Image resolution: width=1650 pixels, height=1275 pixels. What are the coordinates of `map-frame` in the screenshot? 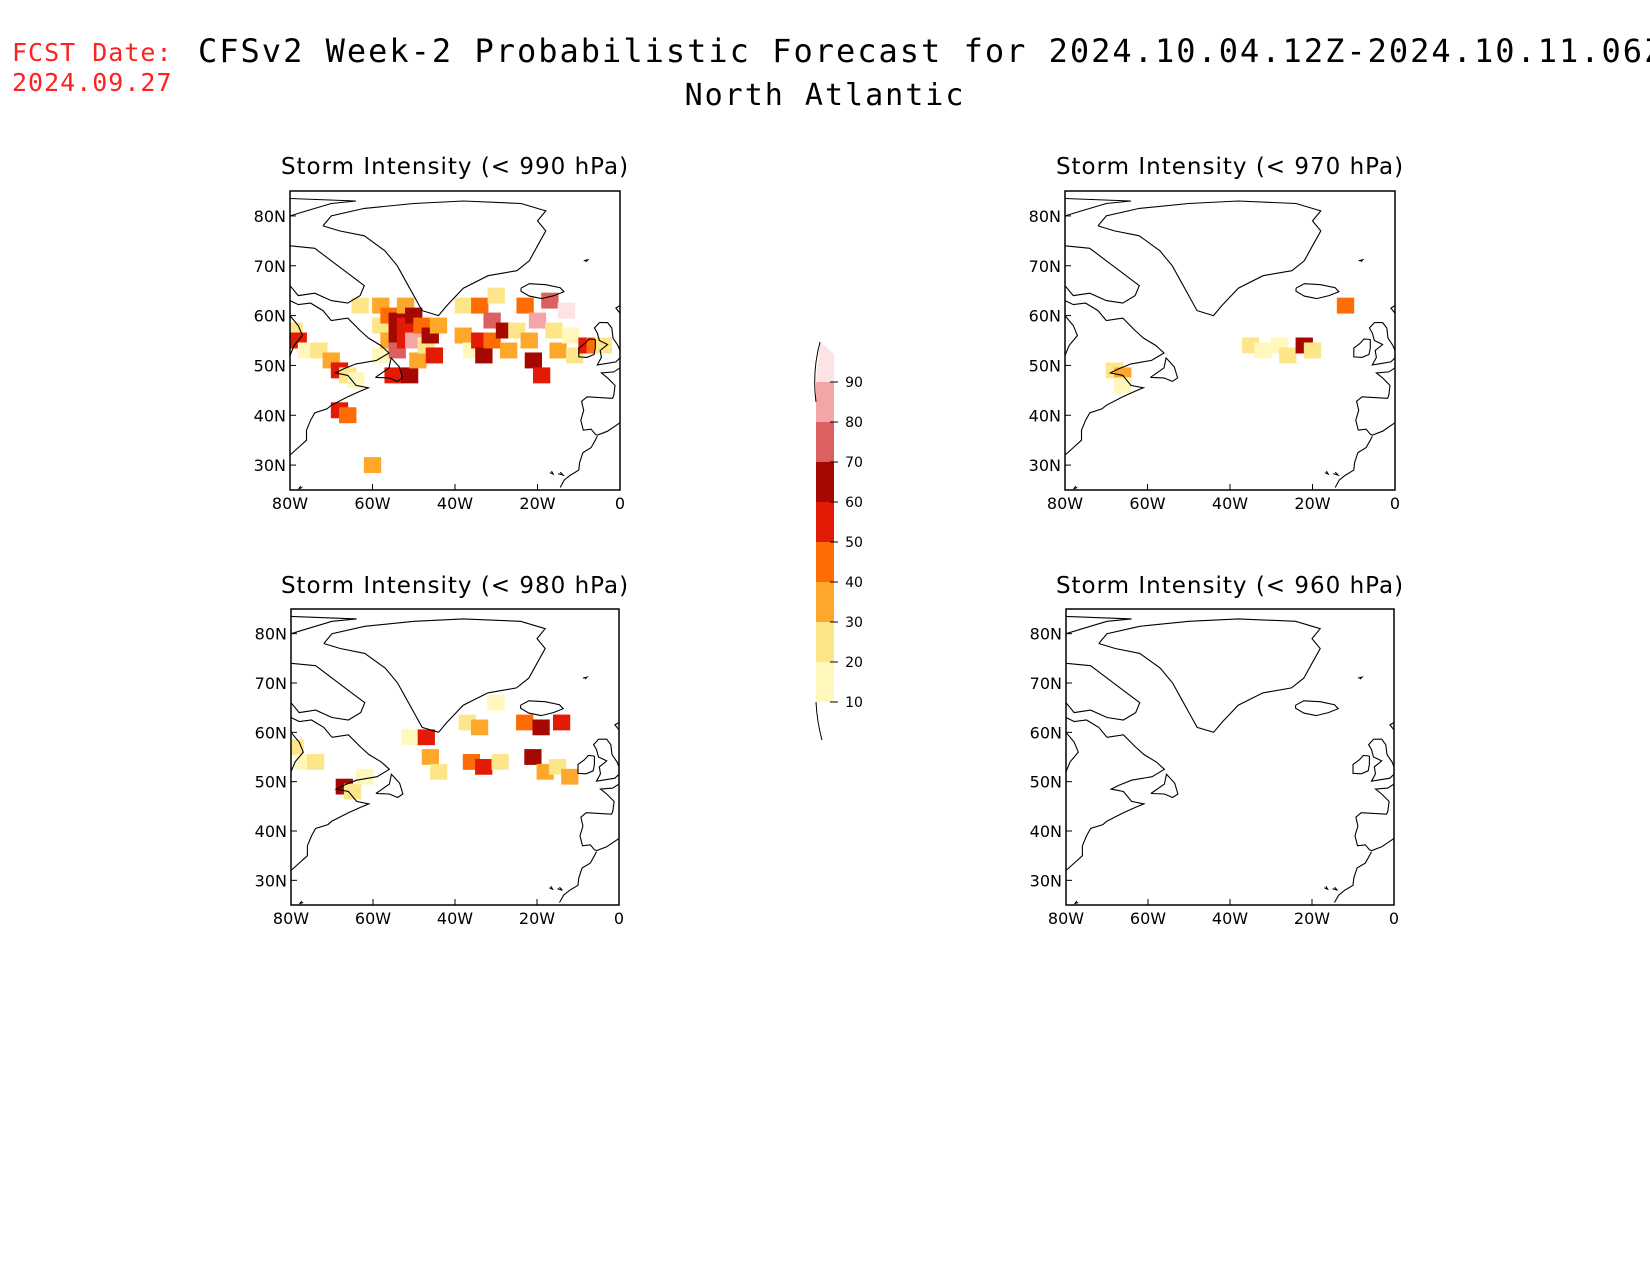 It's located at (455, 757).